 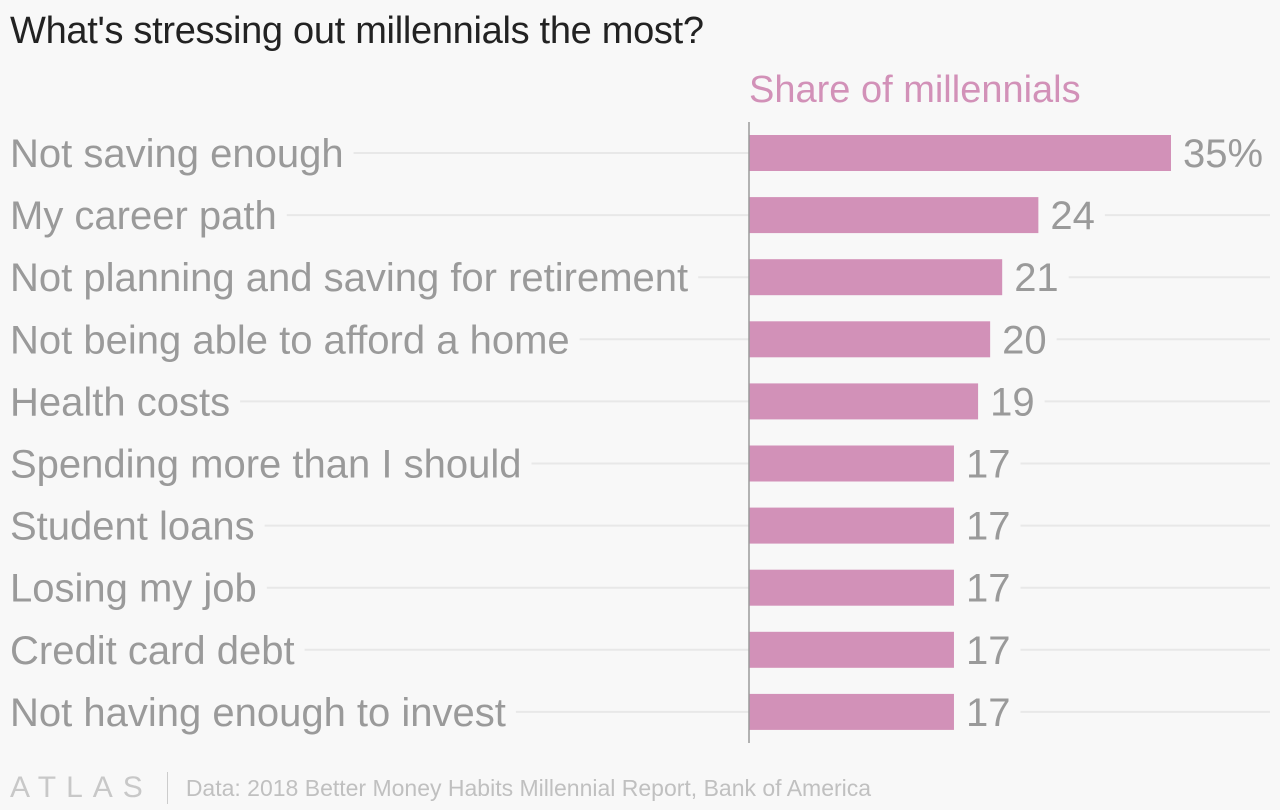 What do you see at coordinates (143, 216) in the screenshot?
I see `category-label: My career path` at bounding box center [143, 216].